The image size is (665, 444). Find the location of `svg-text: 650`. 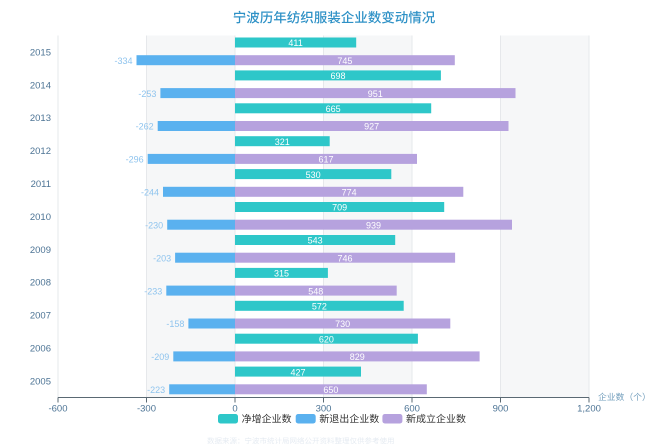

svg-text: 650 is located at coordinates (330, 390).